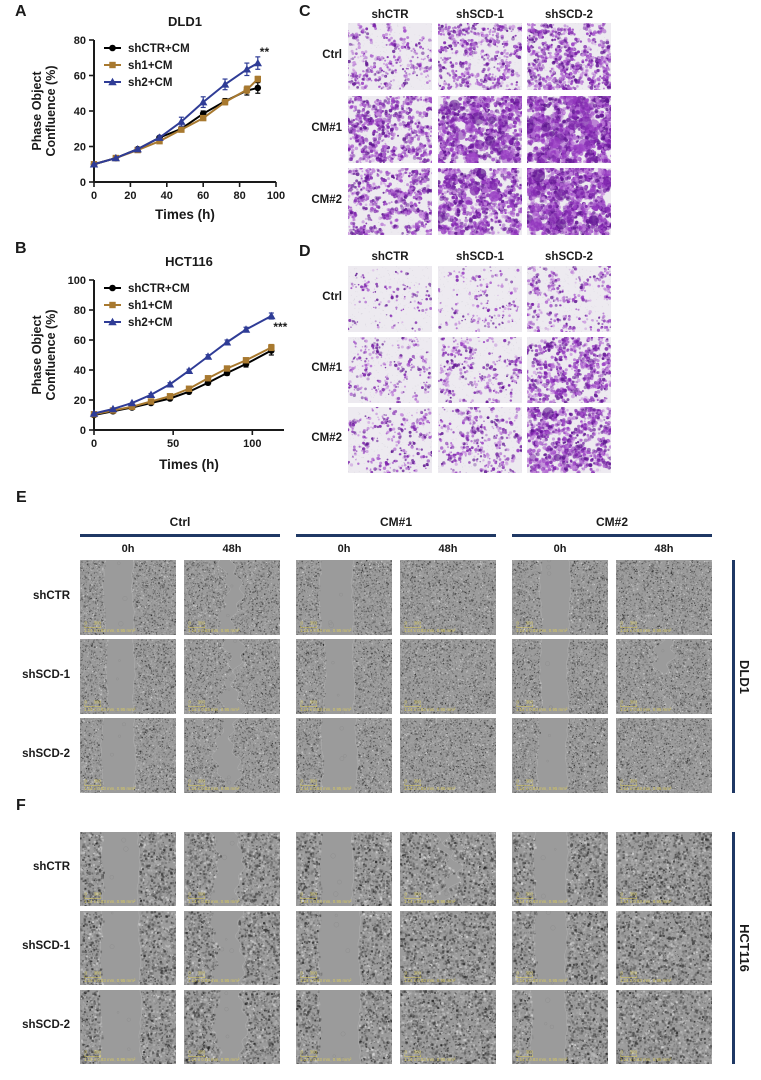  What do you see at coordinates (189, 261) in the screenshot?
I see `chart-title: HCT116` at bounding box center [189, 261].